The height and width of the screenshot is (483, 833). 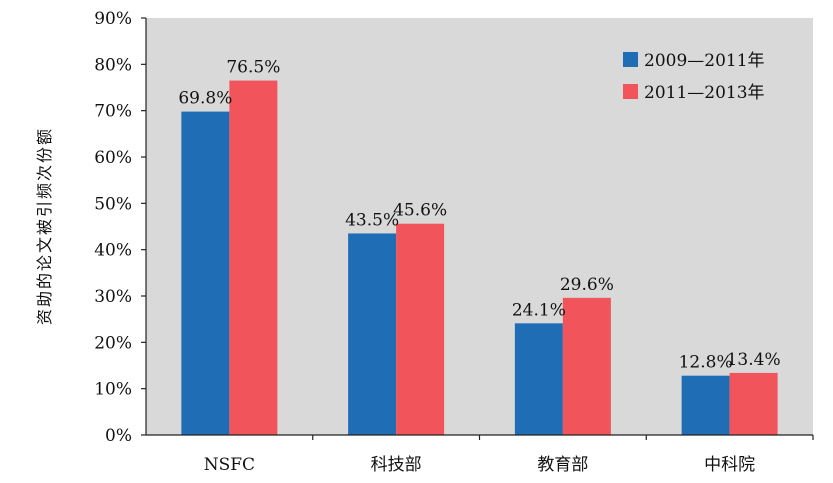 What do you see at coordinates (539, 310) in the screenshot?
I see `data-label: 24.1%` at bounding box center [539, 310].